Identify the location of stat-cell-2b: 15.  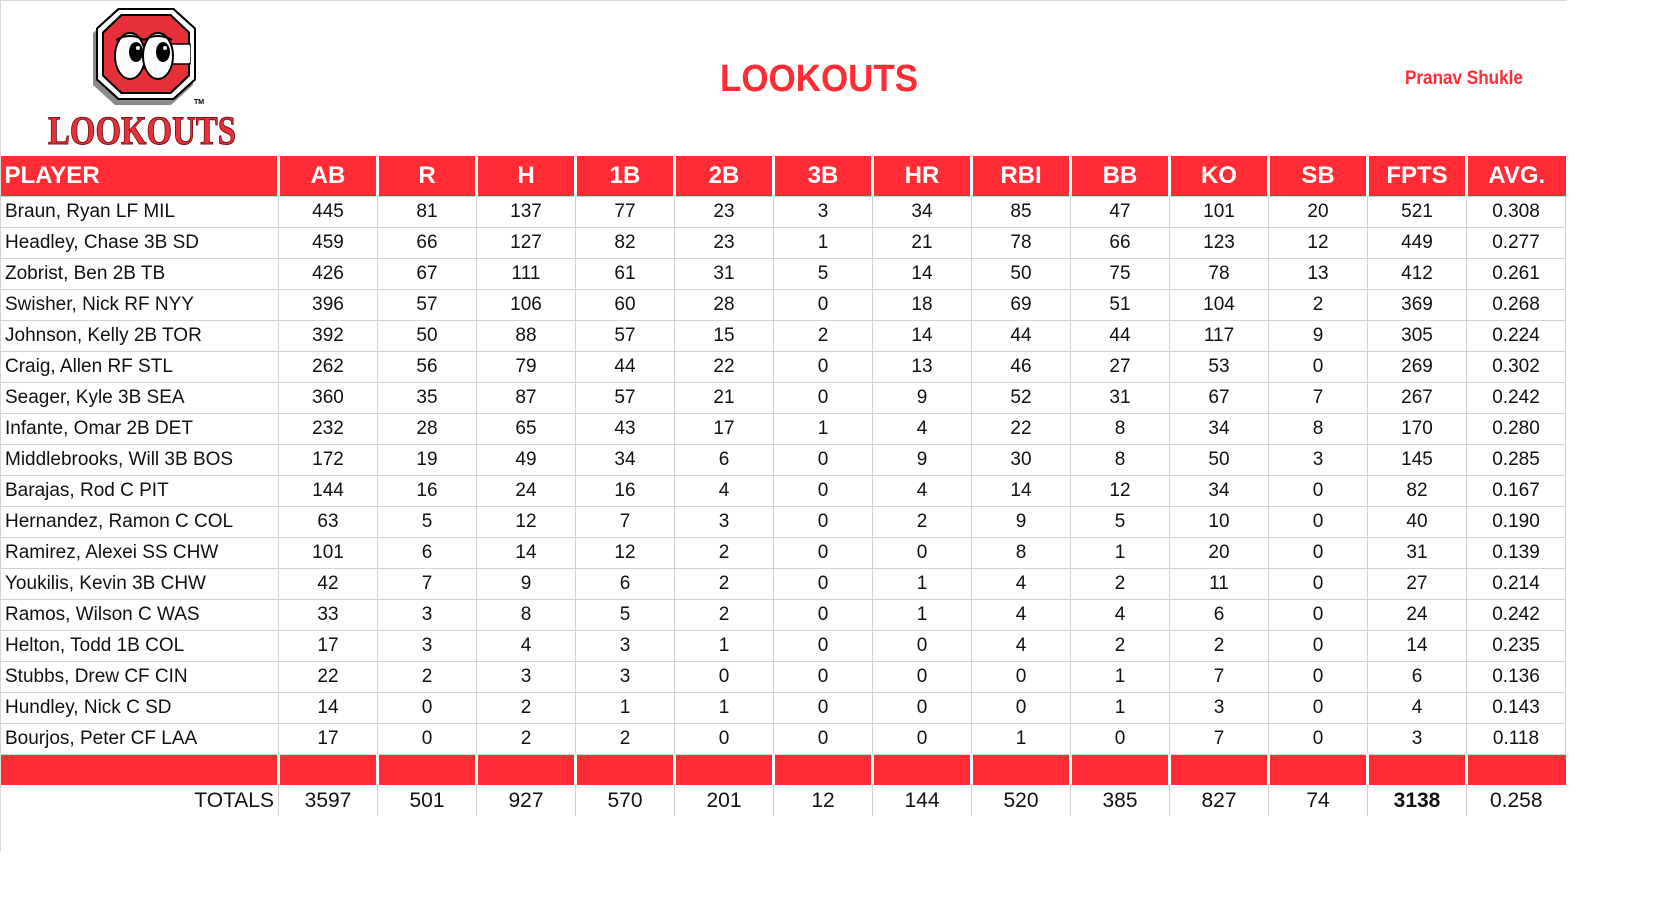
(724, 336).